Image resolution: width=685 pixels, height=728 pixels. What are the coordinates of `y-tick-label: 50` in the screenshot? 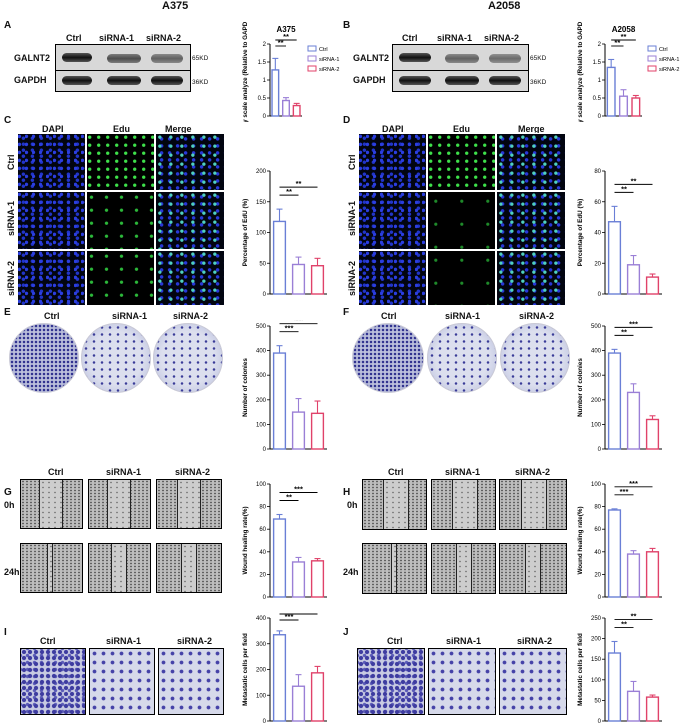 It's located at (597, 701).